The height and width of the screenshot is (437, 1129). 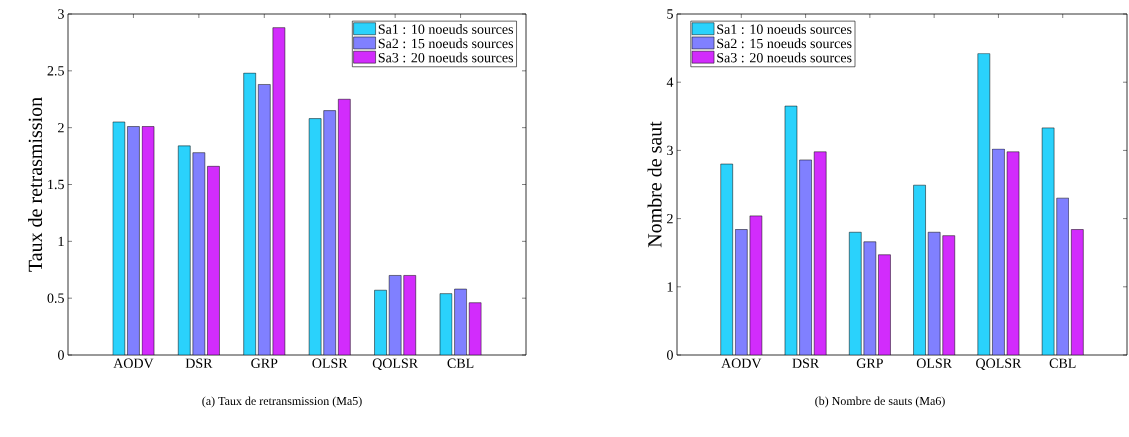 What do you see at coordinates (55, 298) in the screenshot?
I see `y-tick-label: 0.5` at bounding box center [55, 298].